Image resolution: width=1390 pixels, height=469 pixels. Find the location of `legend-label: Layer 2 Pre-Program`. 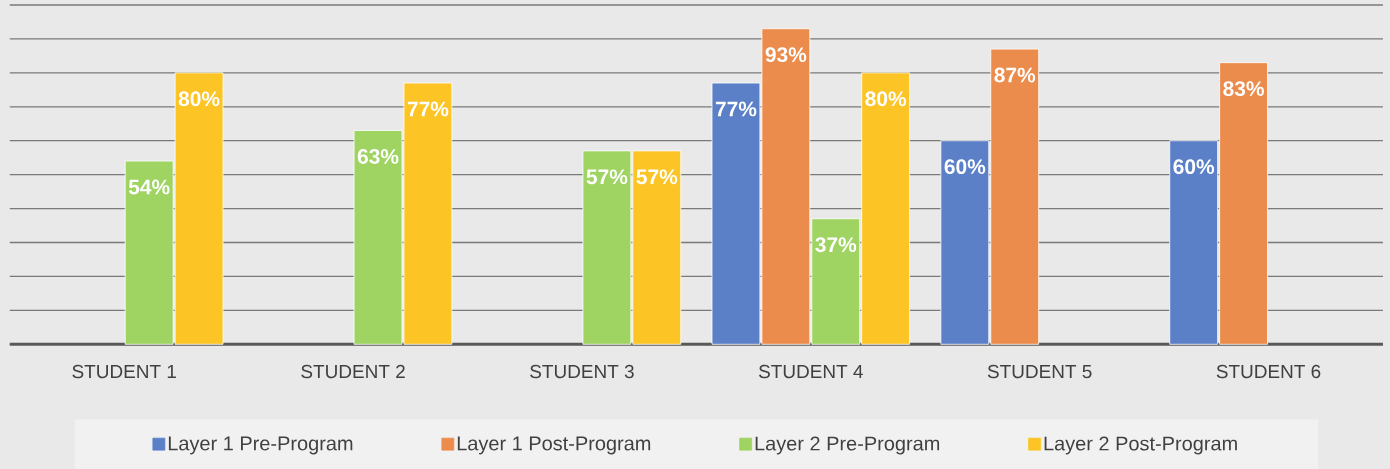

legend-label: Layer 2 Pre-Program is located at coordinates (847, 445).